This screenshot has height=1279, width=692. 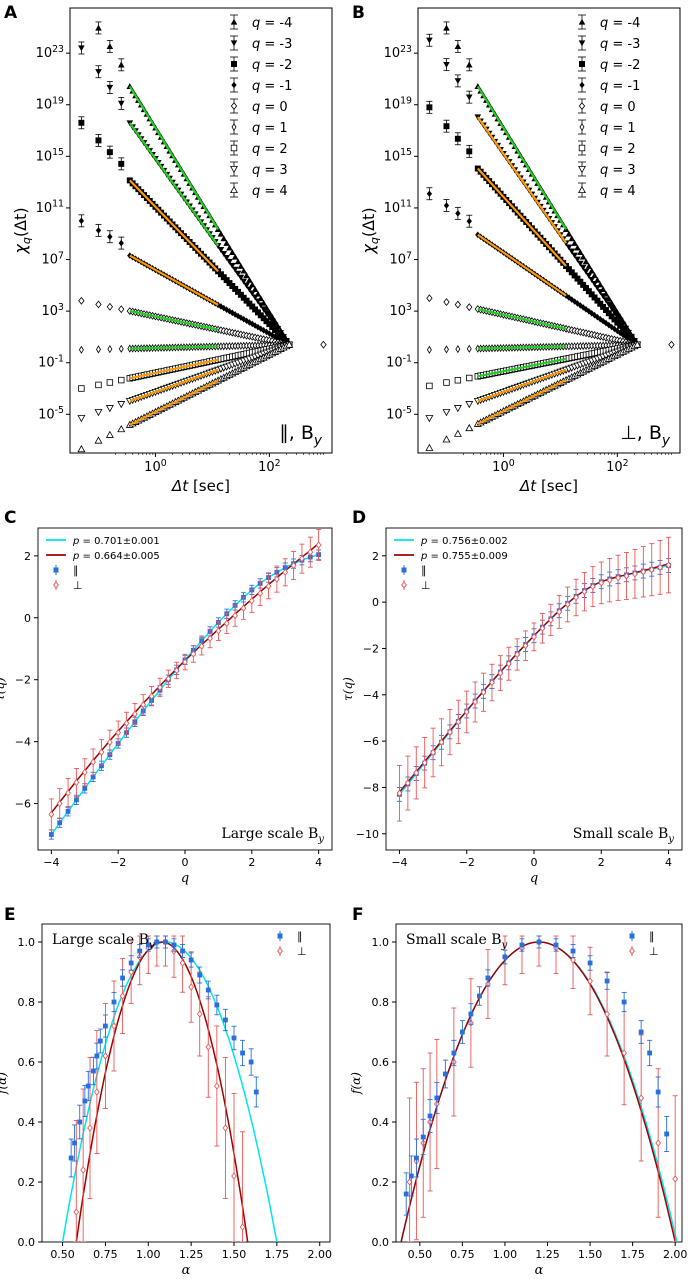 What do you see at coordinates (10, 518) in the screenshot?
I see `panel-letter-c: C` at bounding box center [10, 518].